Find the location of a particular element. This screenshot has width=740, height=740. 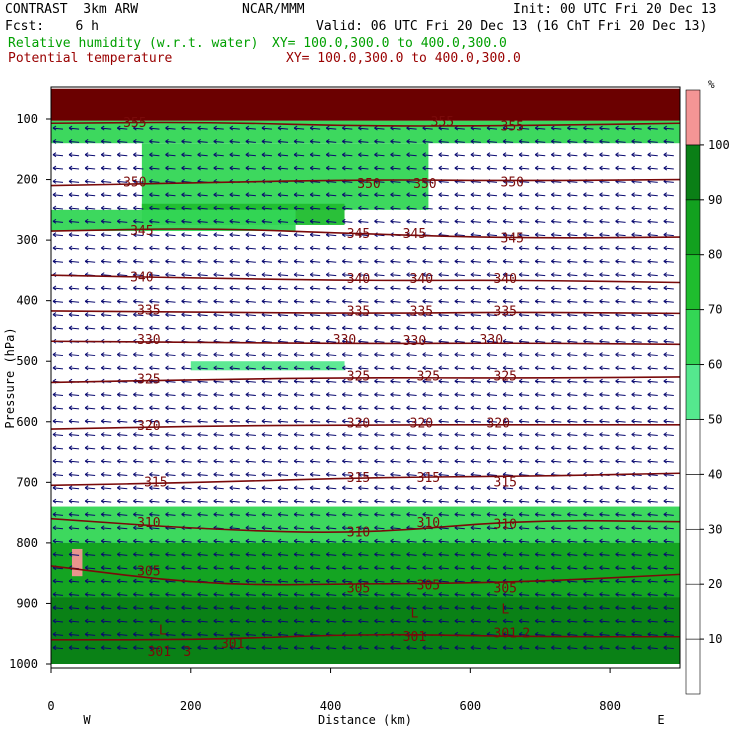

center-title: NCAR/MMM is located at coordinates (273, 9).